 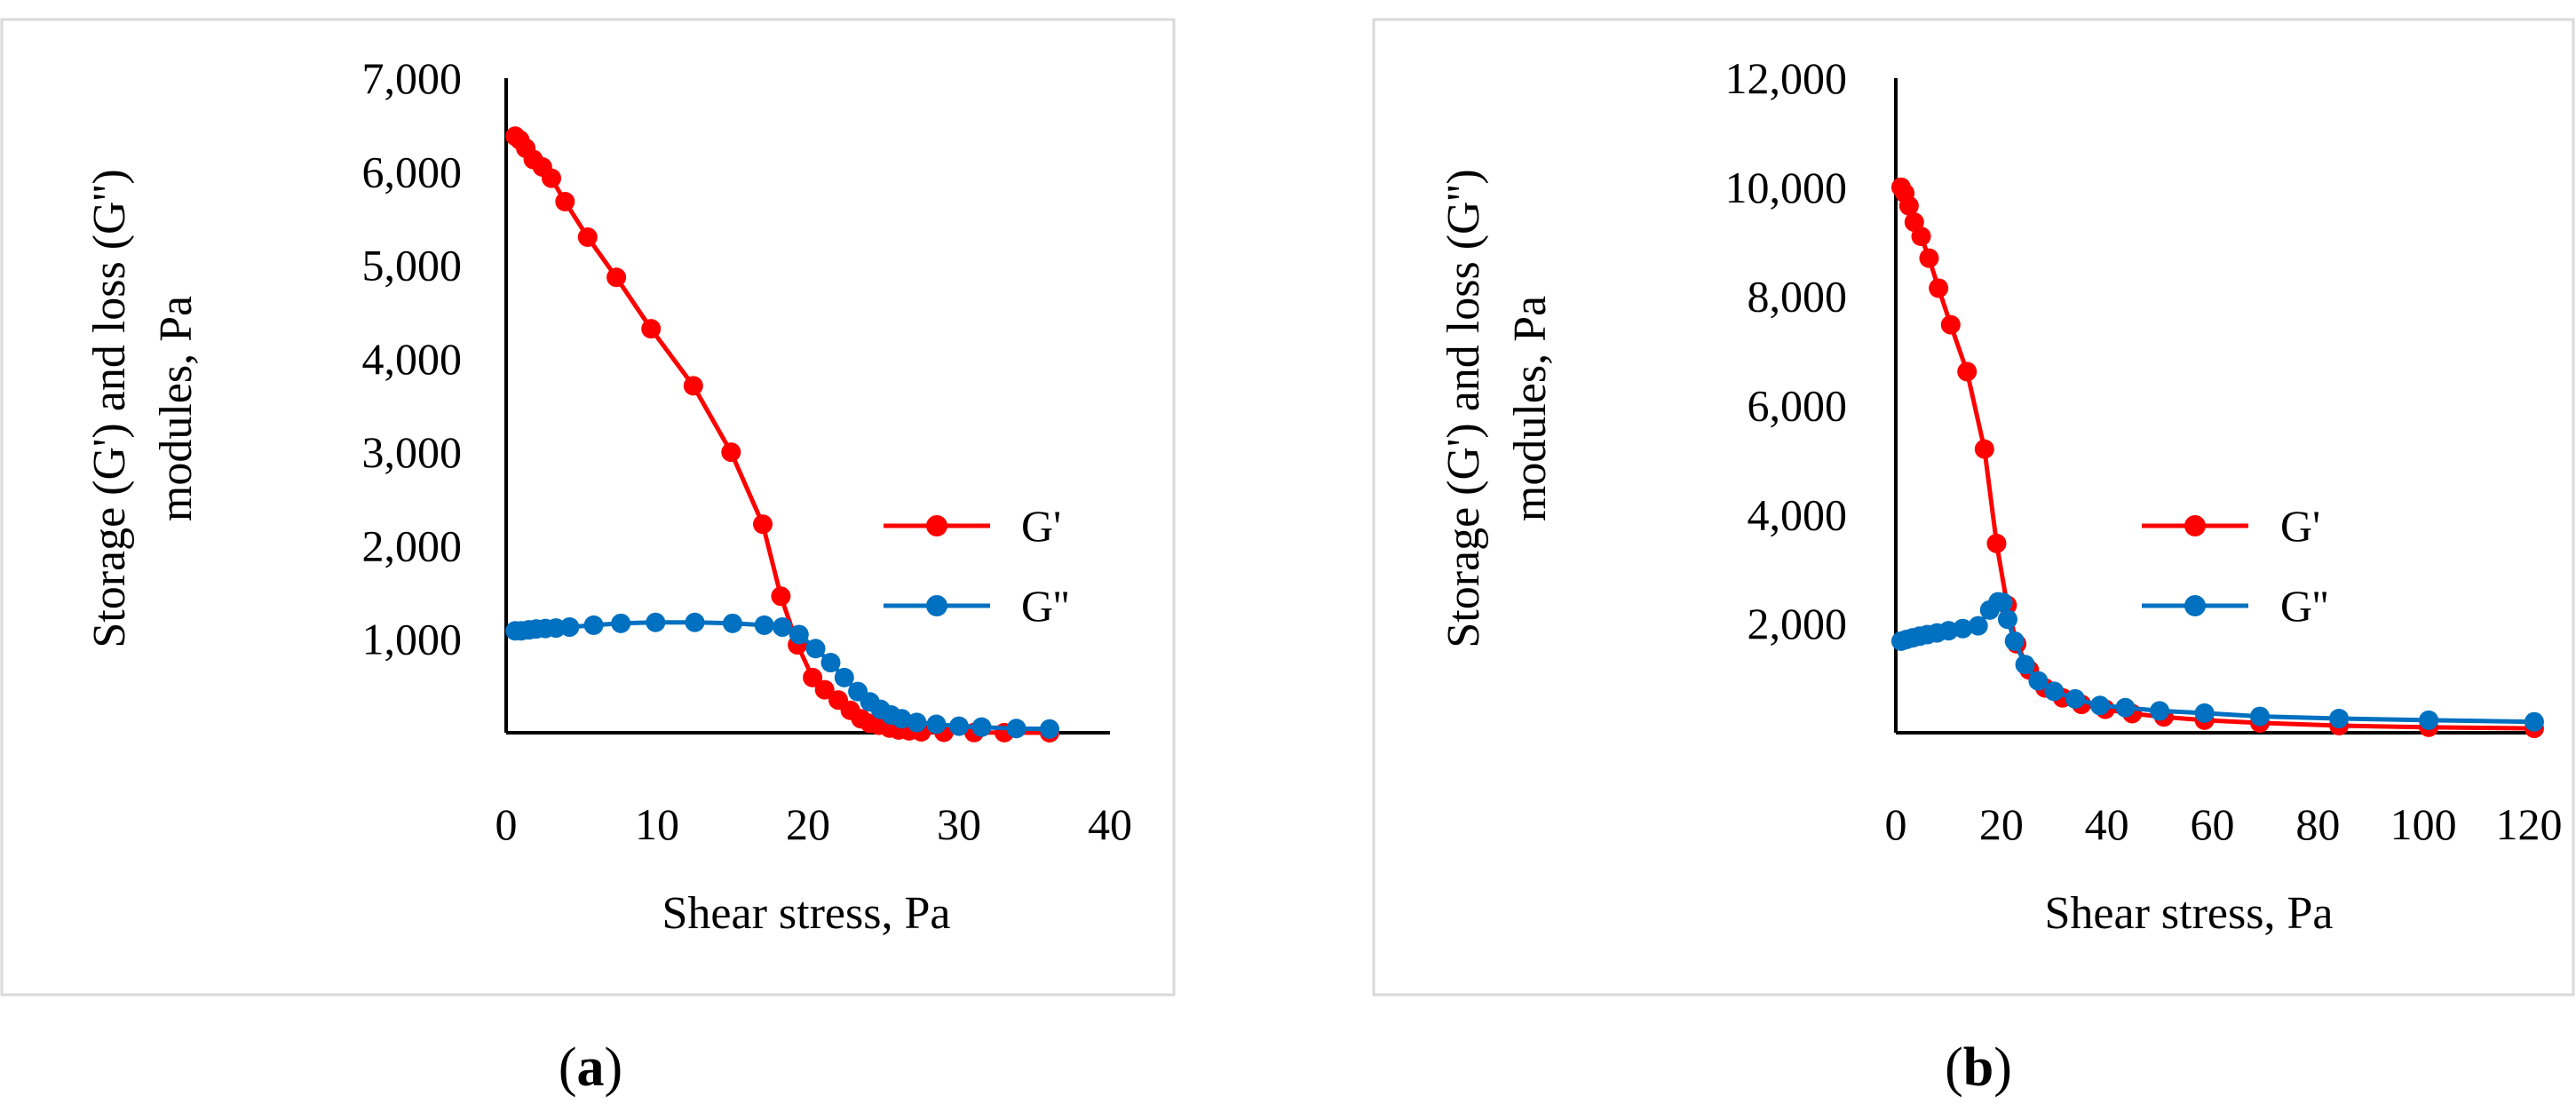 I want to click on x-tick-label: 10, so click(x=657, y=824).